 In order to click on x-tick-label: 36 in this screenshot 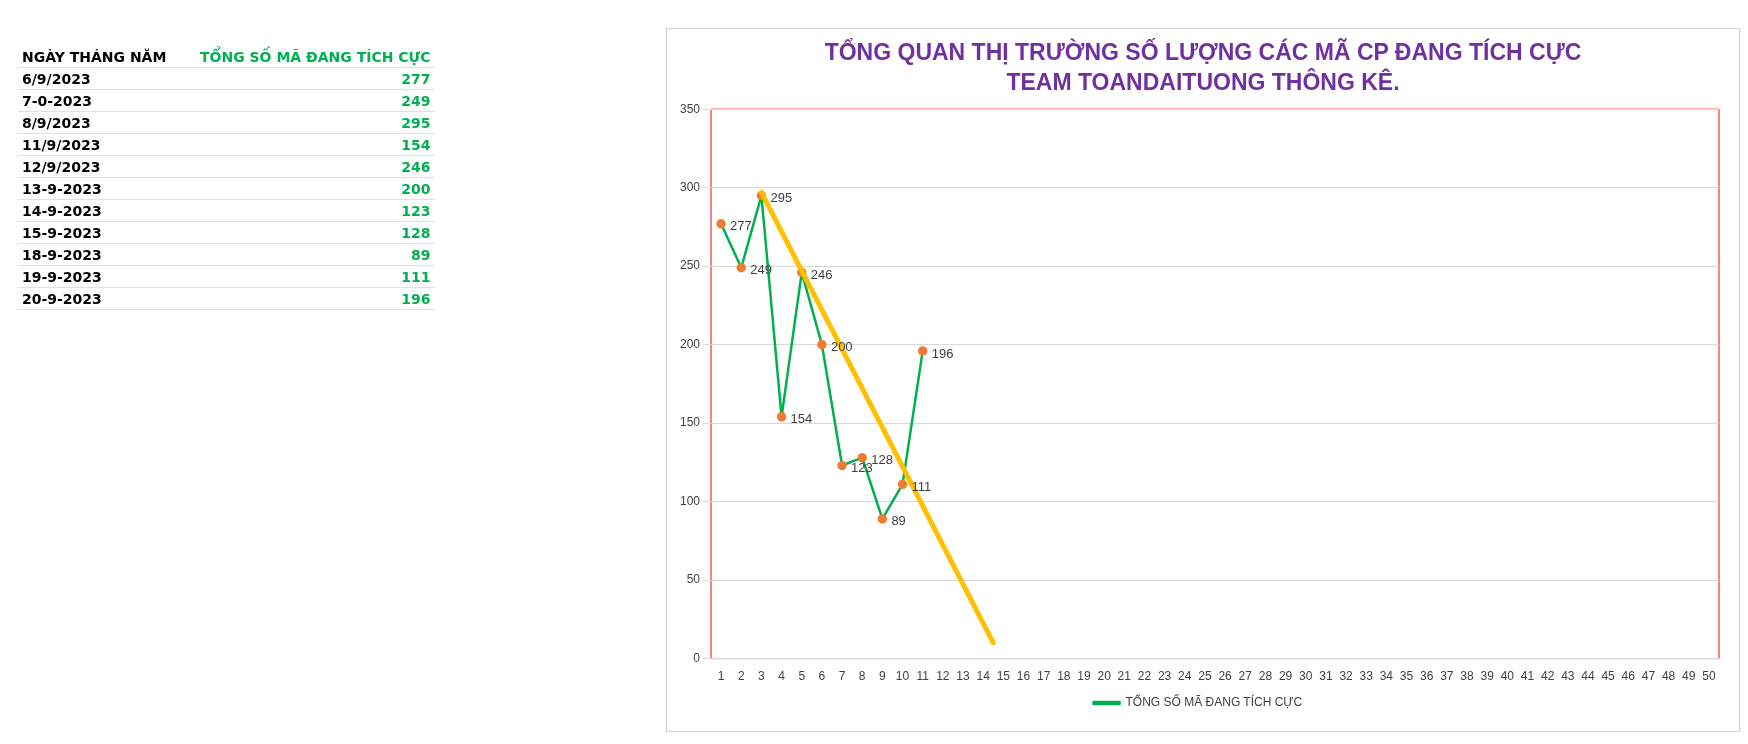, I will do `click(1427, 676)`.